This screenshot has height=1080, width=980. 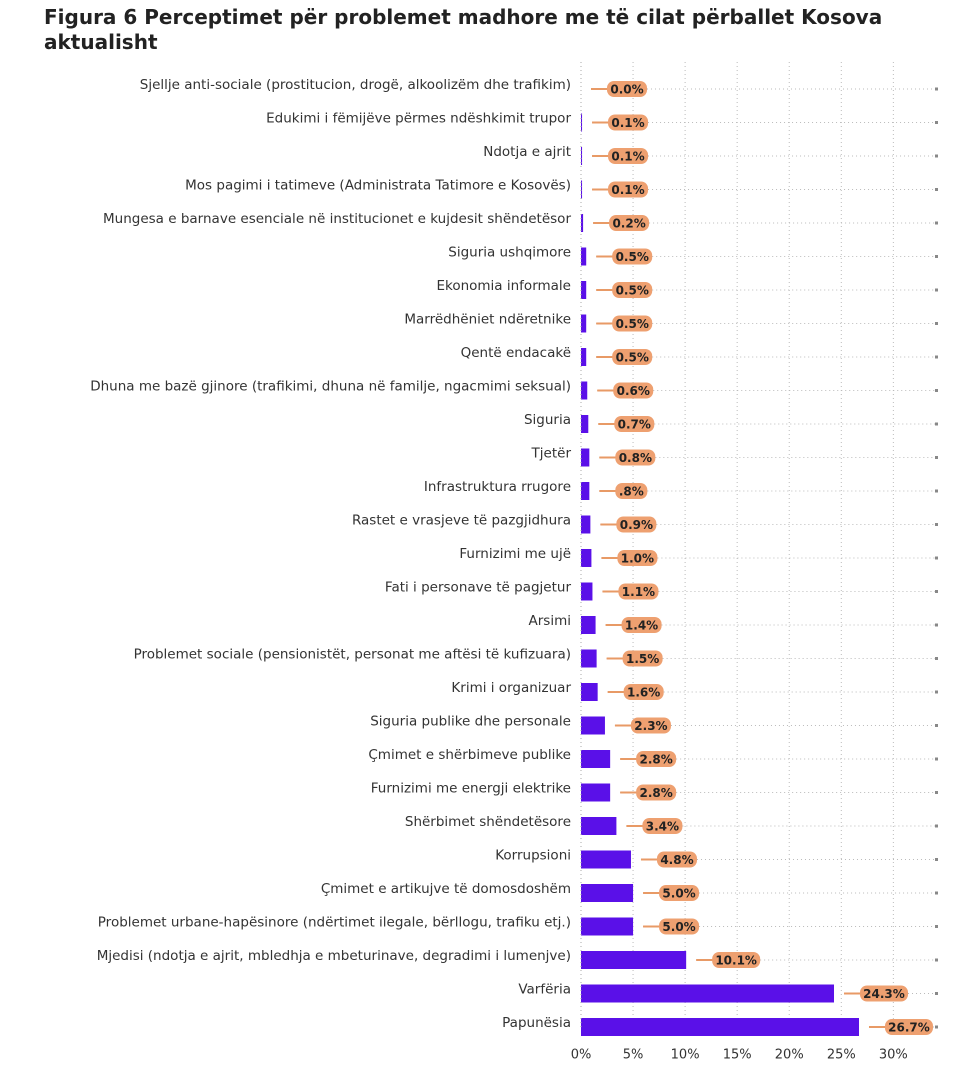 I want to click on y-tick-label: Furnizimi me ujë, so click(x=515, y=554).